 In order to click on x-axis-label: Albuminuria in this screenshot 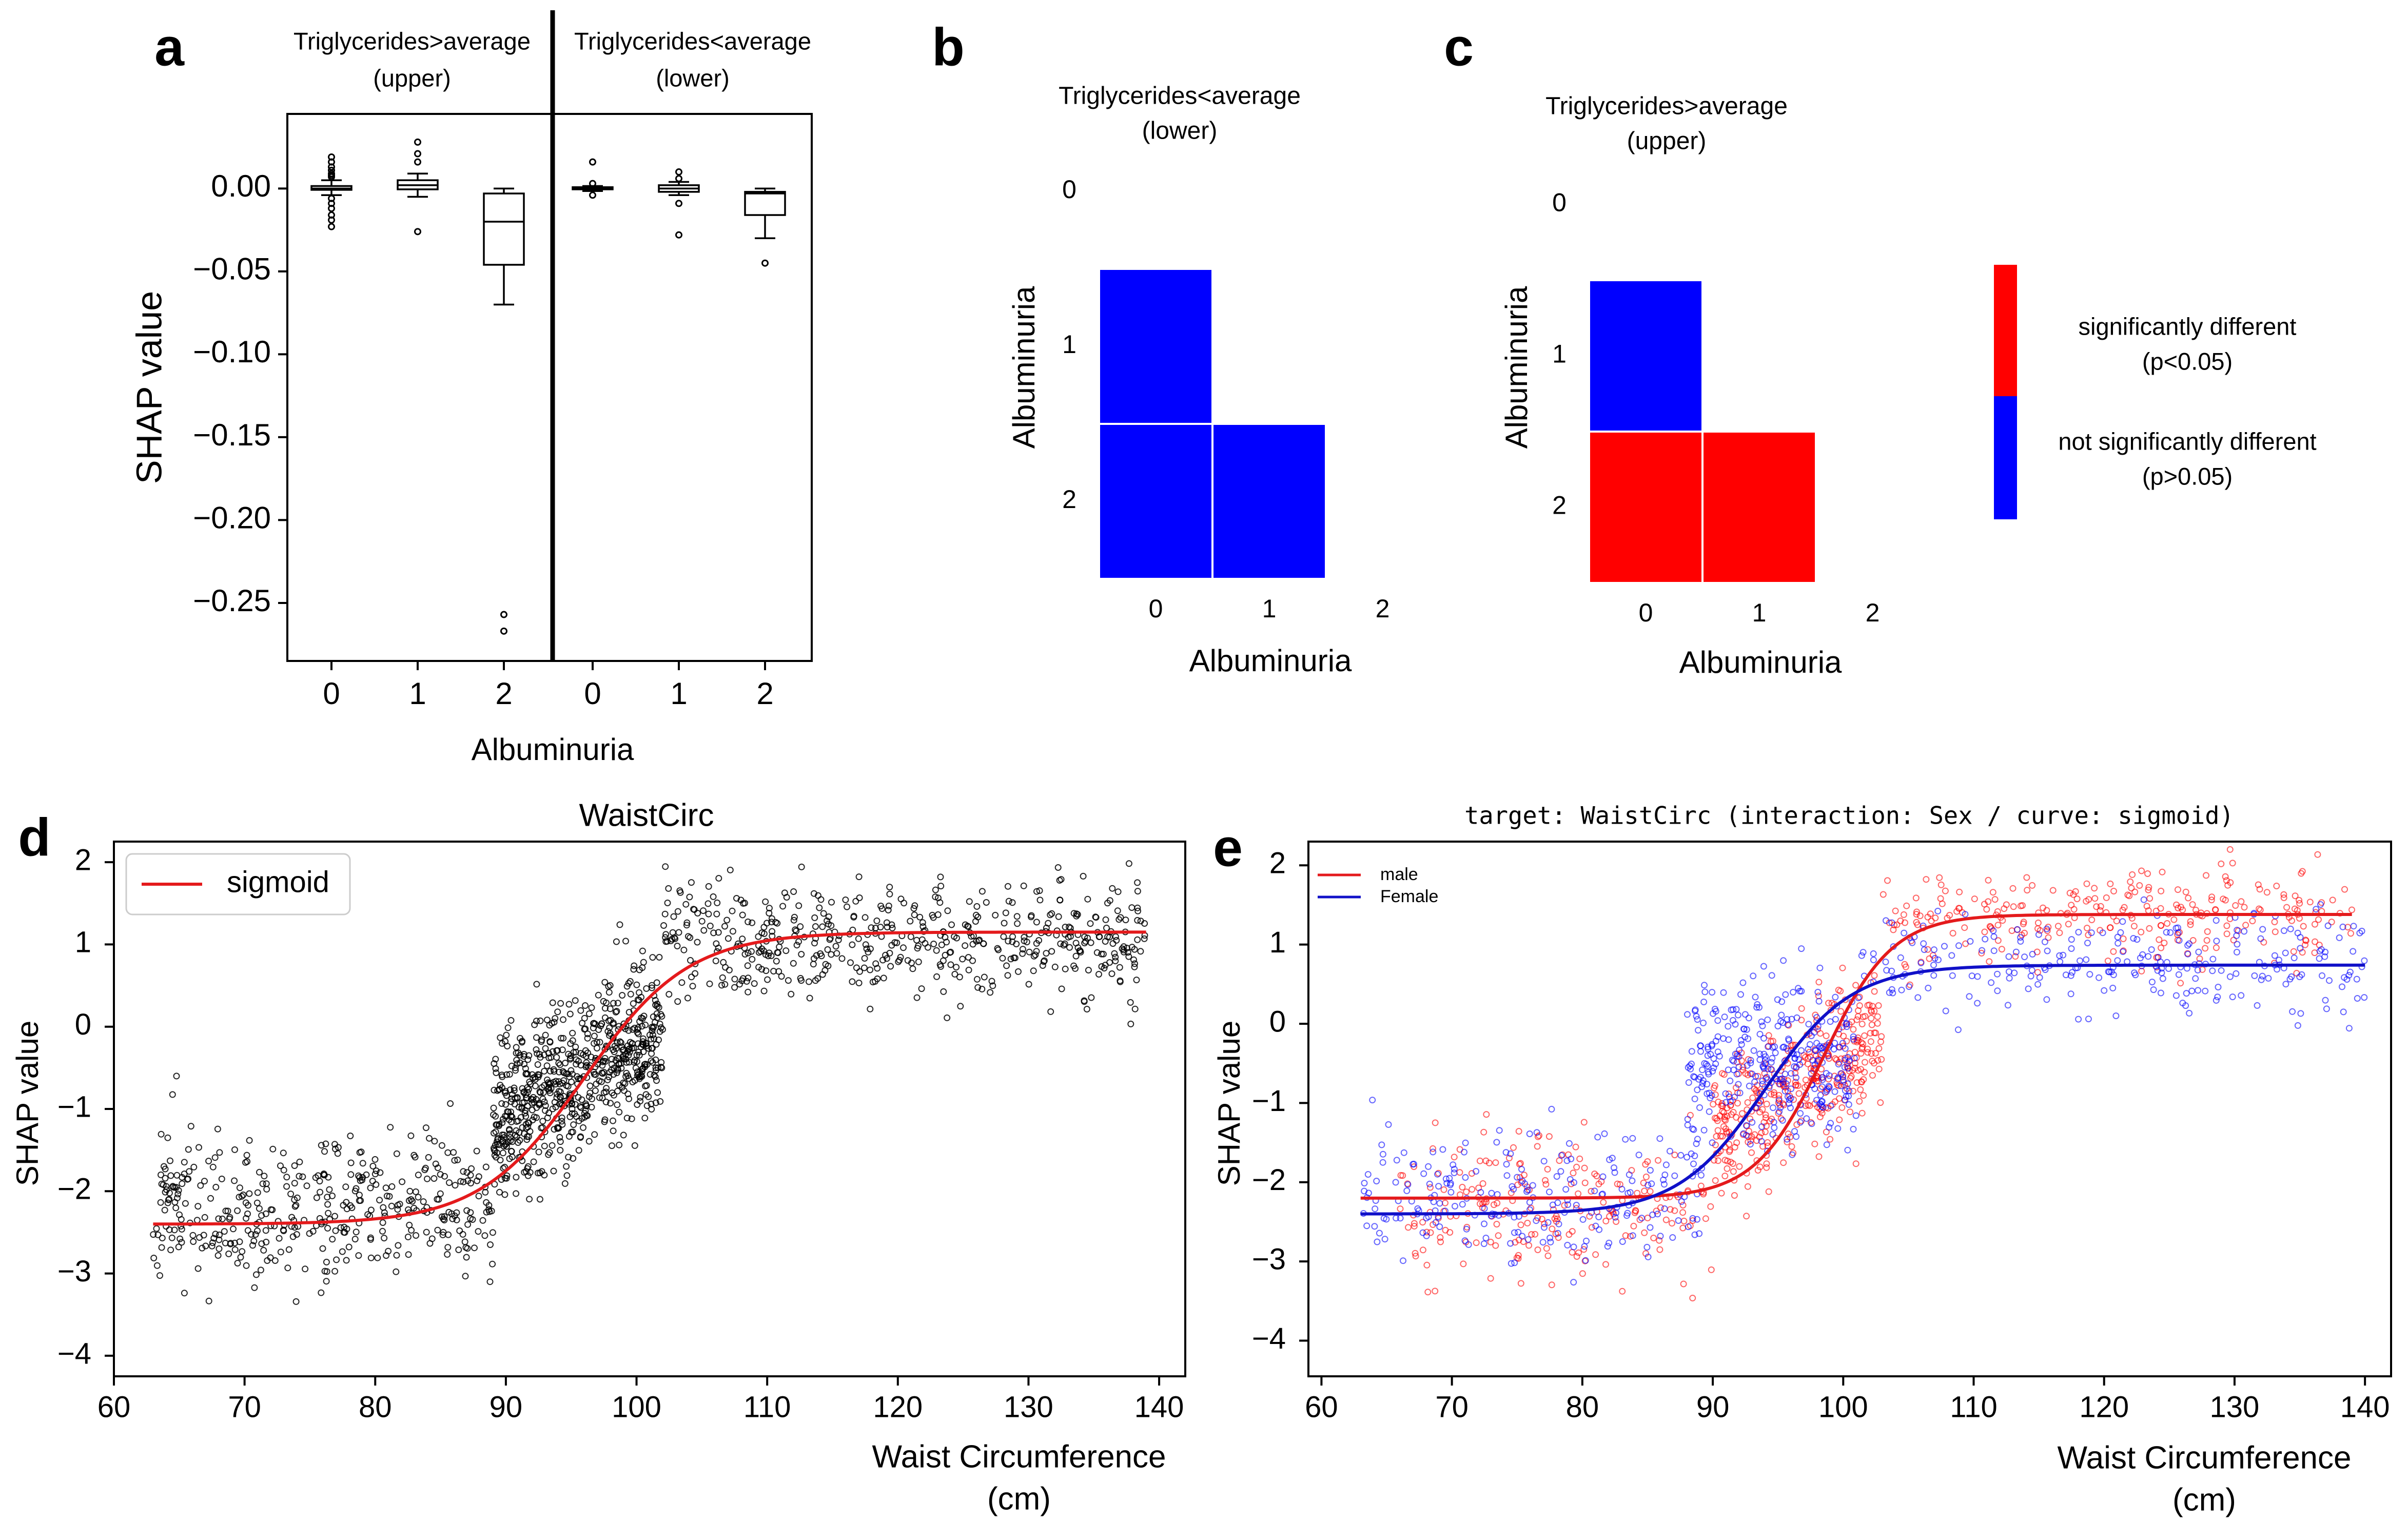, I will do `click(553, 750)`.